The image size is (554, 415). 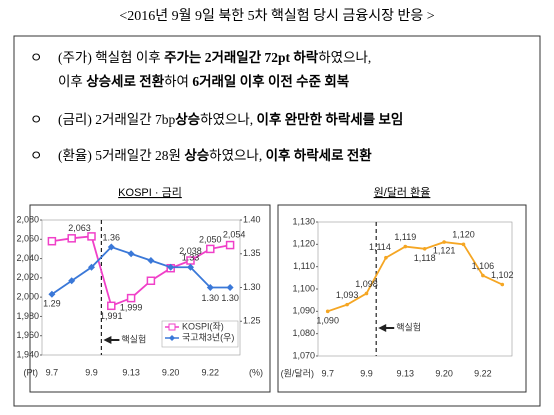 I want to click on data-label: 1.33, so click(x=191, y=258).